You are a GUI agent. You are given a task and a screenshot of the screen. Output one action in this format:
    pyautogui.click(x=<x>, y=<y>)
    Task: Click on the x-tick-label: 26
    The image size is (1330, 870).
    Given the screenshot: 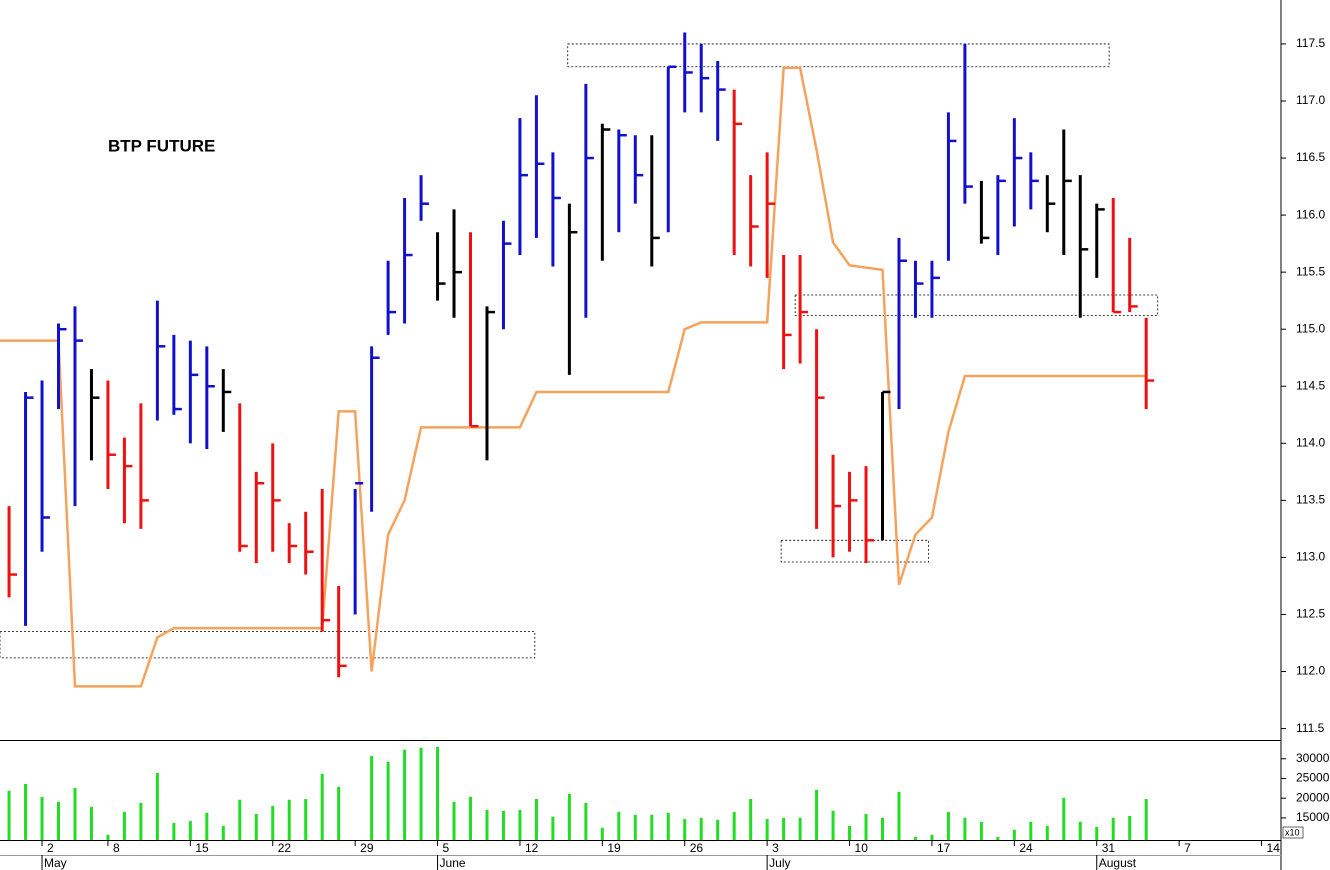 What is the action you would take?
    pyautogui.click(x=697, y=848)
    